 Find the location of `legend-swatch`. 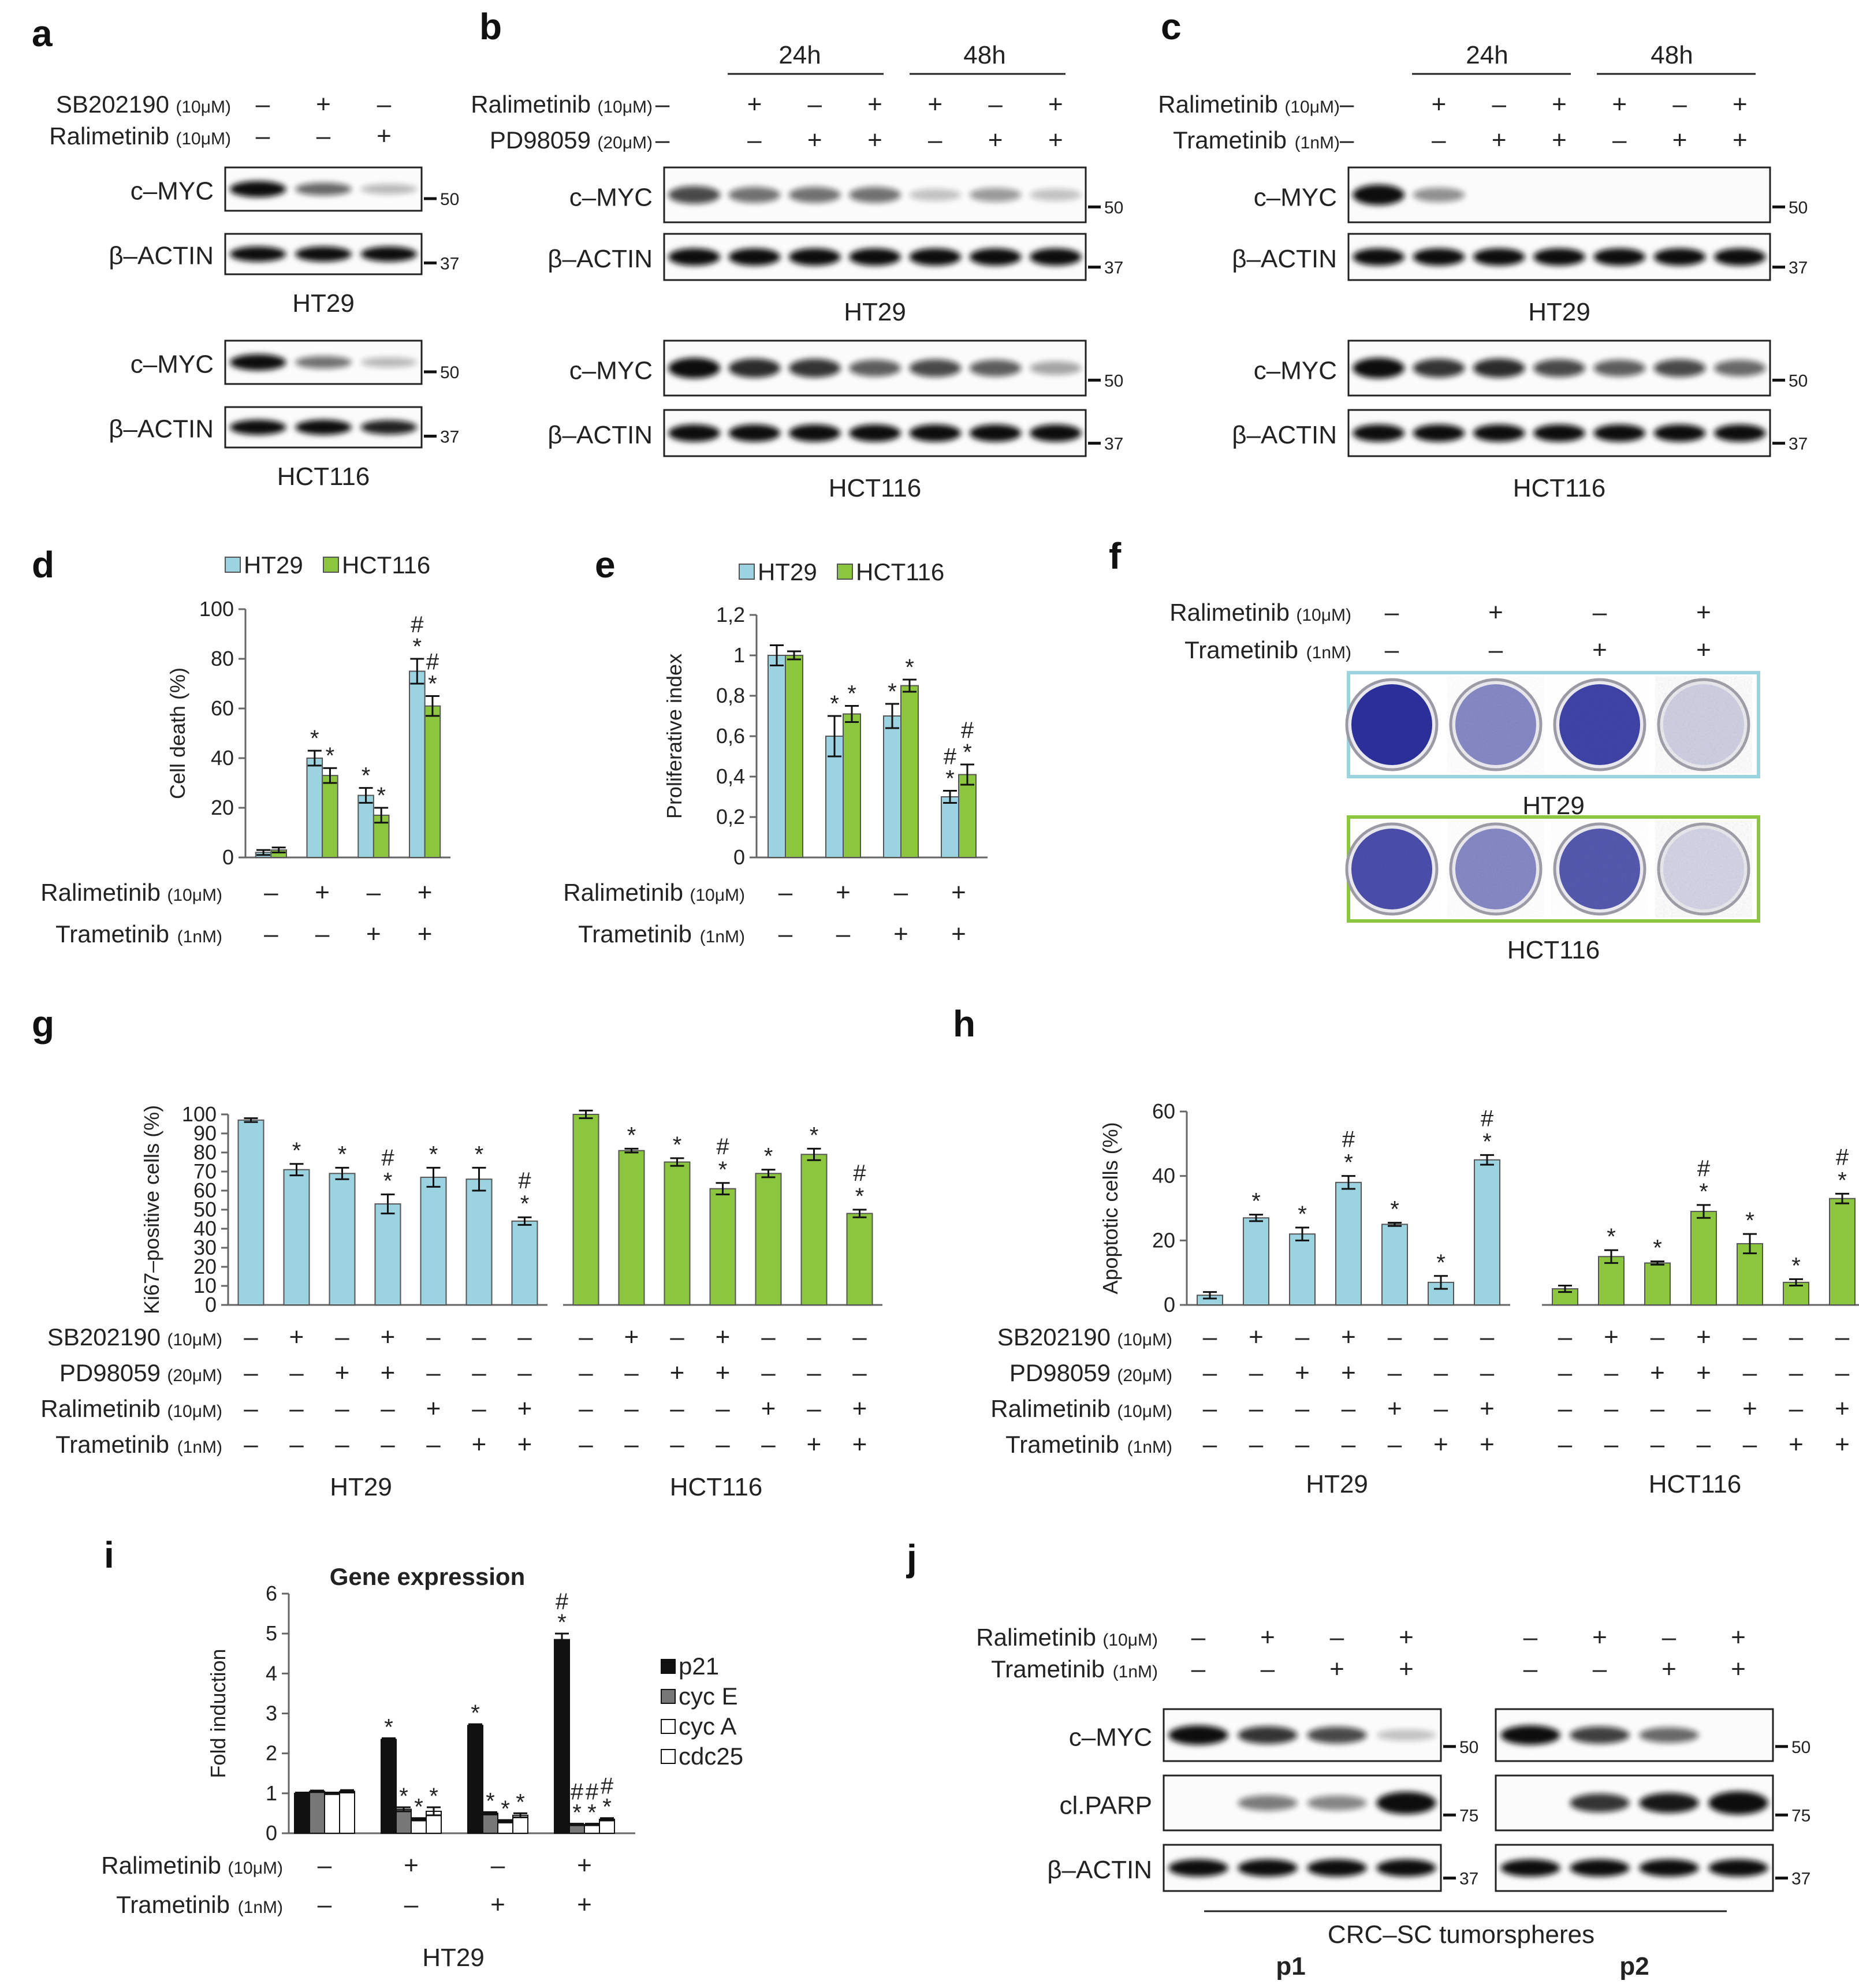

legend-swatch is located at coordinates (747, 572).